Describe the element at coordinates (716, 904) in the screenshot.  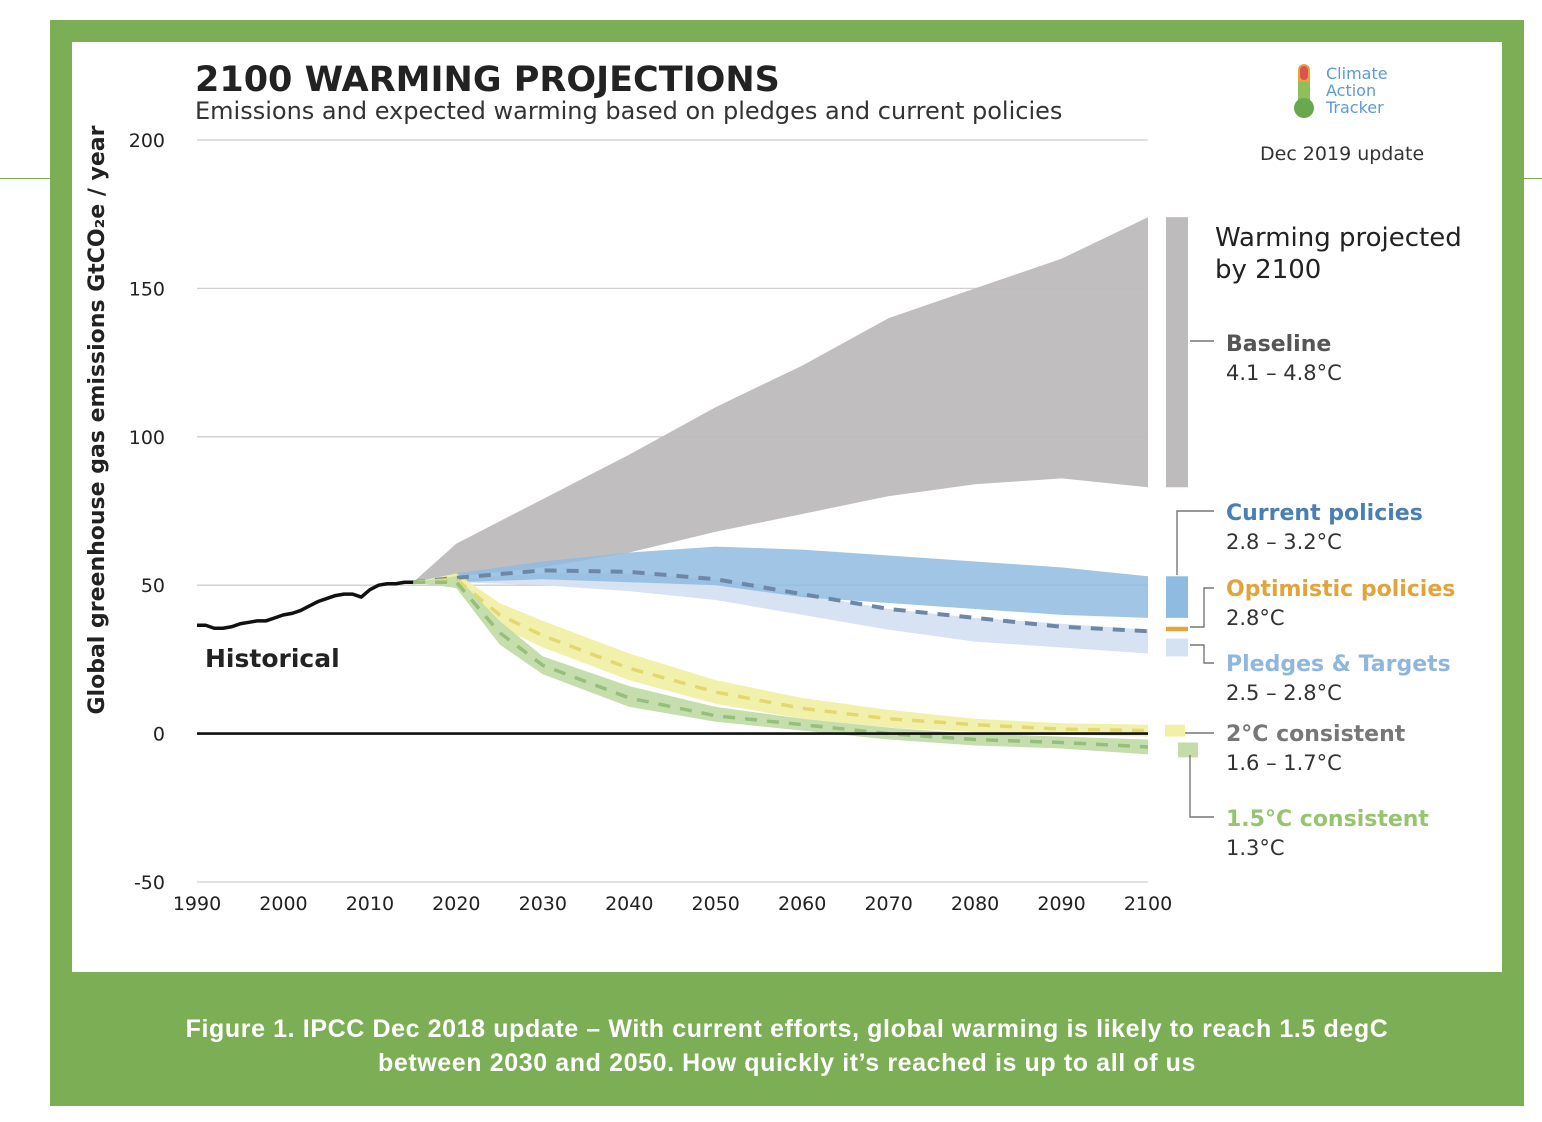
I see `x-tick-label-2050: 2050` at that location.